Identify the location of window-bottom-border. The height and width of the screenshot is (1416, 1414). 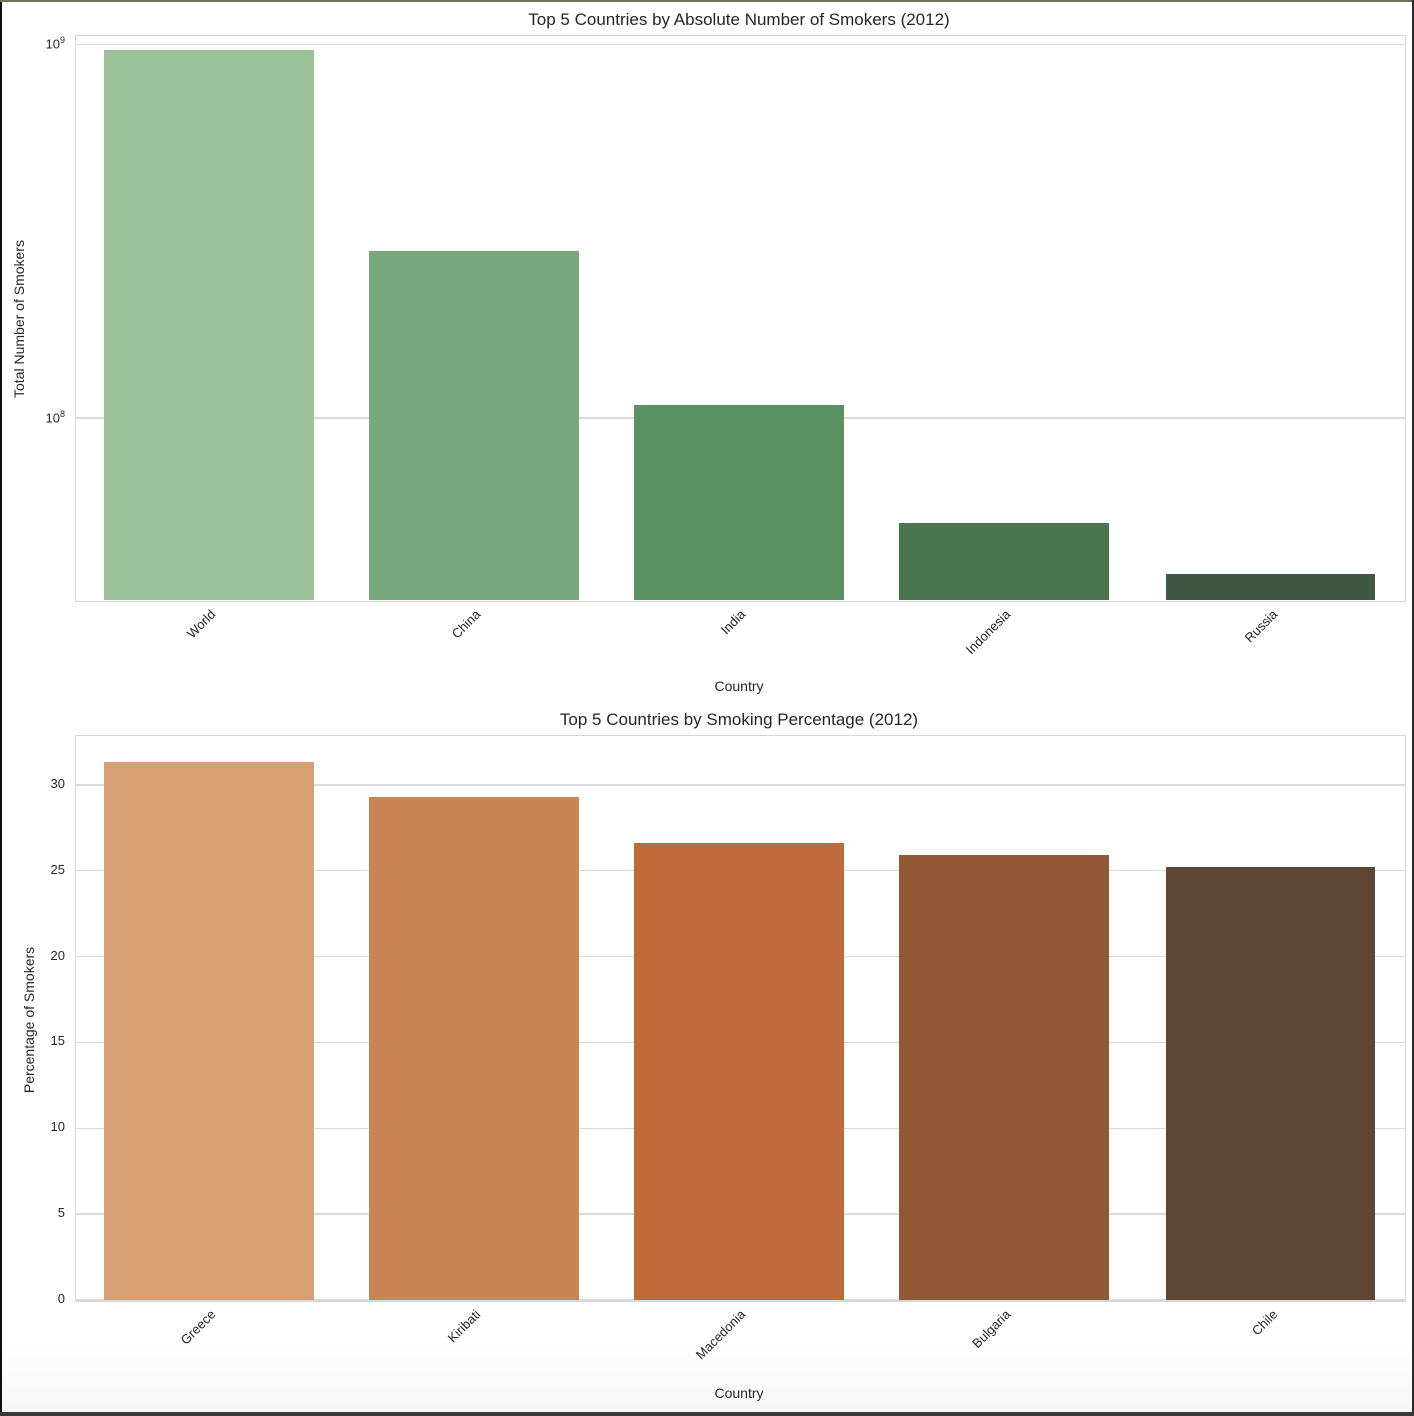
(707, 1414).